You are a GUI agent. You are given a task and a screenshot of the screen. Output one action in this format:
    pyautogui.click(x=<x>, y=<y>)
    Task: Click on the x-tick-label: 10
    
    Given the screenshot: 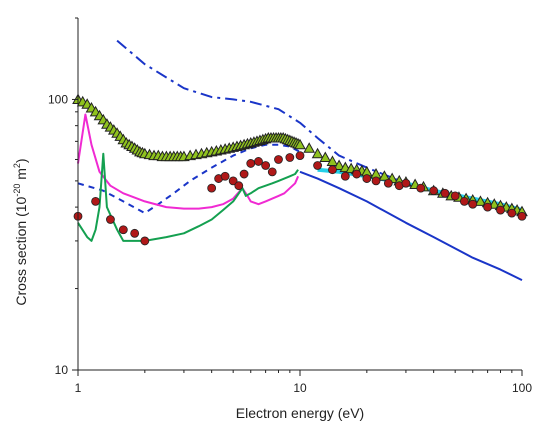 What is the action you would take?
    pyautogui.click(x=300, y=388)
    